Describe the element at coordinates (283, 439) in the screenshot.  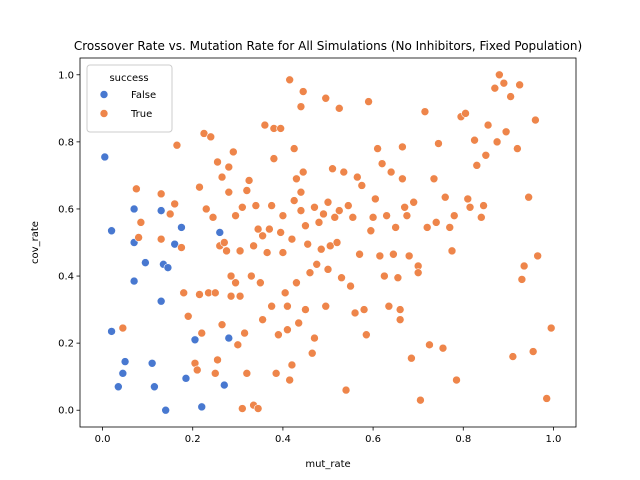
I see `x-tick-label: 0.4` at that location.